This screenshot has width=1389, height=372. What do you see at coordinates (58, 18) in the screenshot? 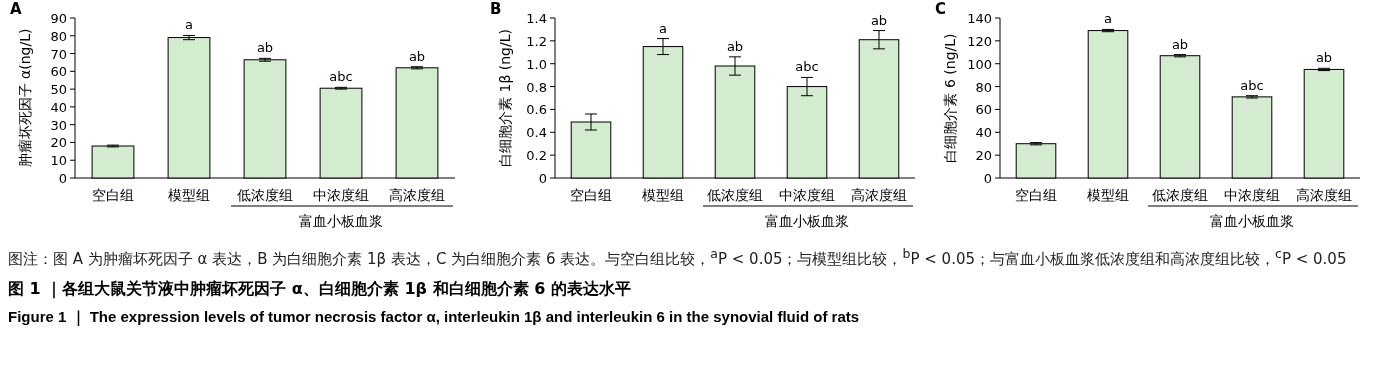
I see `y-tick-label: 90` at bounding box center [58, 18].